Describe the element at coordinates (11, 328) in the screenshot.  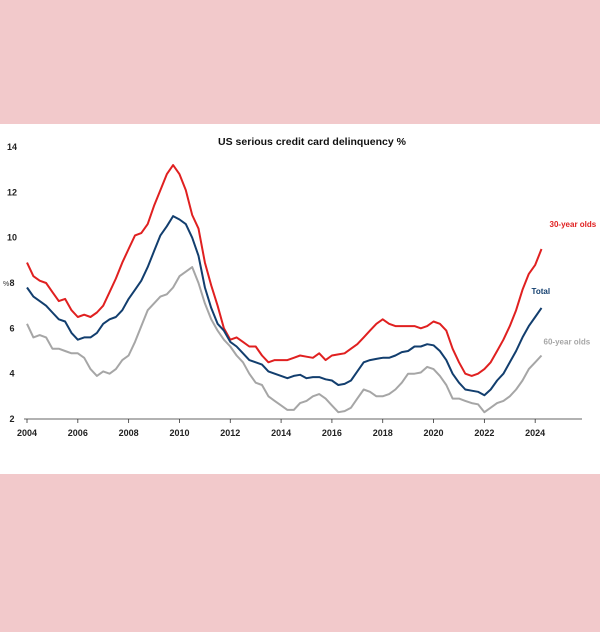
I see `y-tick-label: 6` at that location.